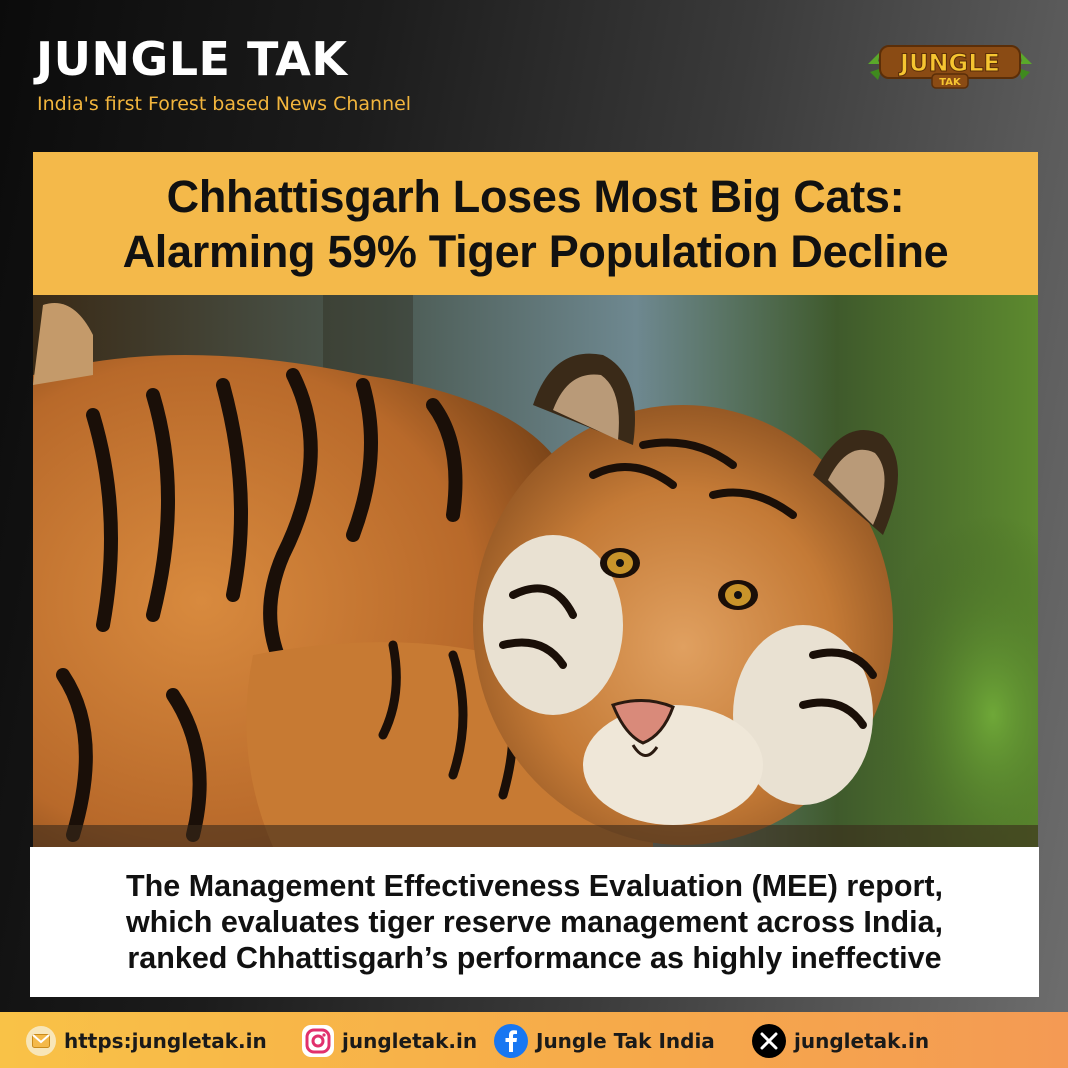 The height and width of the screenshot is (1068, 1068). Describe the element at coordinates (769, 1041) in the screenshot. I see `x-icon` at that location.